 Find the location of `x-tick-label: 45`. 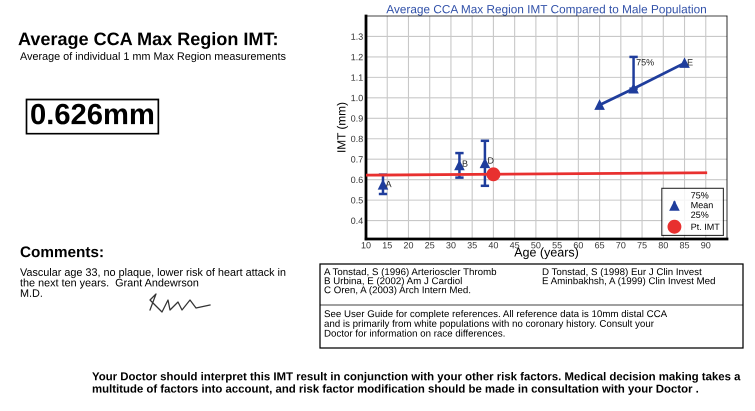

x-tick-label: 45 is located at coordinates (515, 245).